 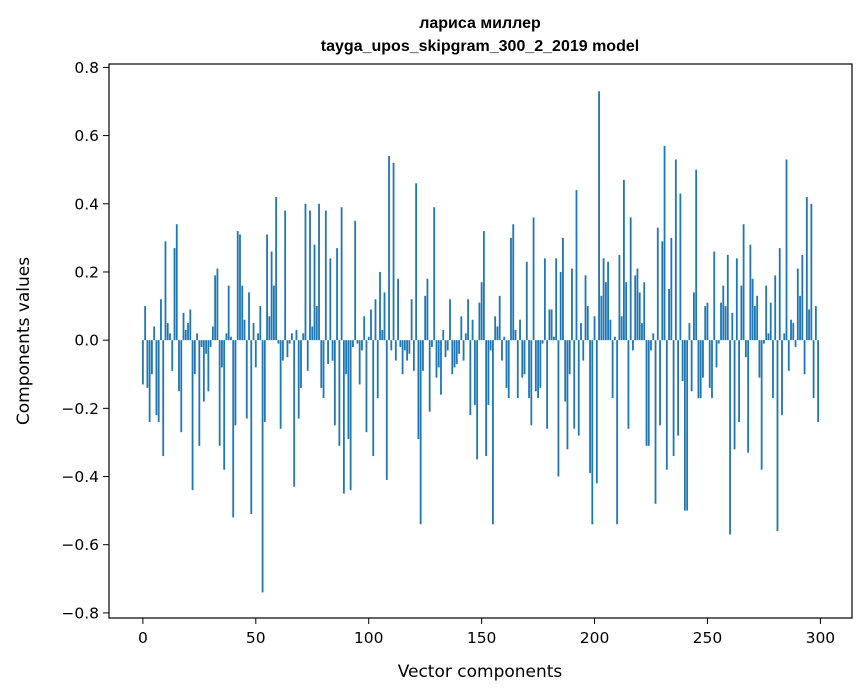 I want to click on y-tick-label: −0.4, so click(x=80, y=477).